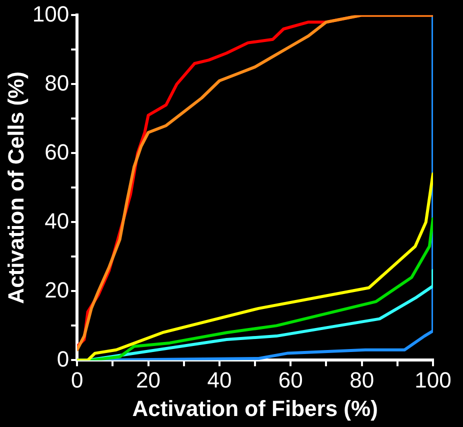 The image size is (463, 427). What do you see at coordinates (362, 379) in the screenshot?
I see `x-tick-label: 80` at bounding box center [362, 379].